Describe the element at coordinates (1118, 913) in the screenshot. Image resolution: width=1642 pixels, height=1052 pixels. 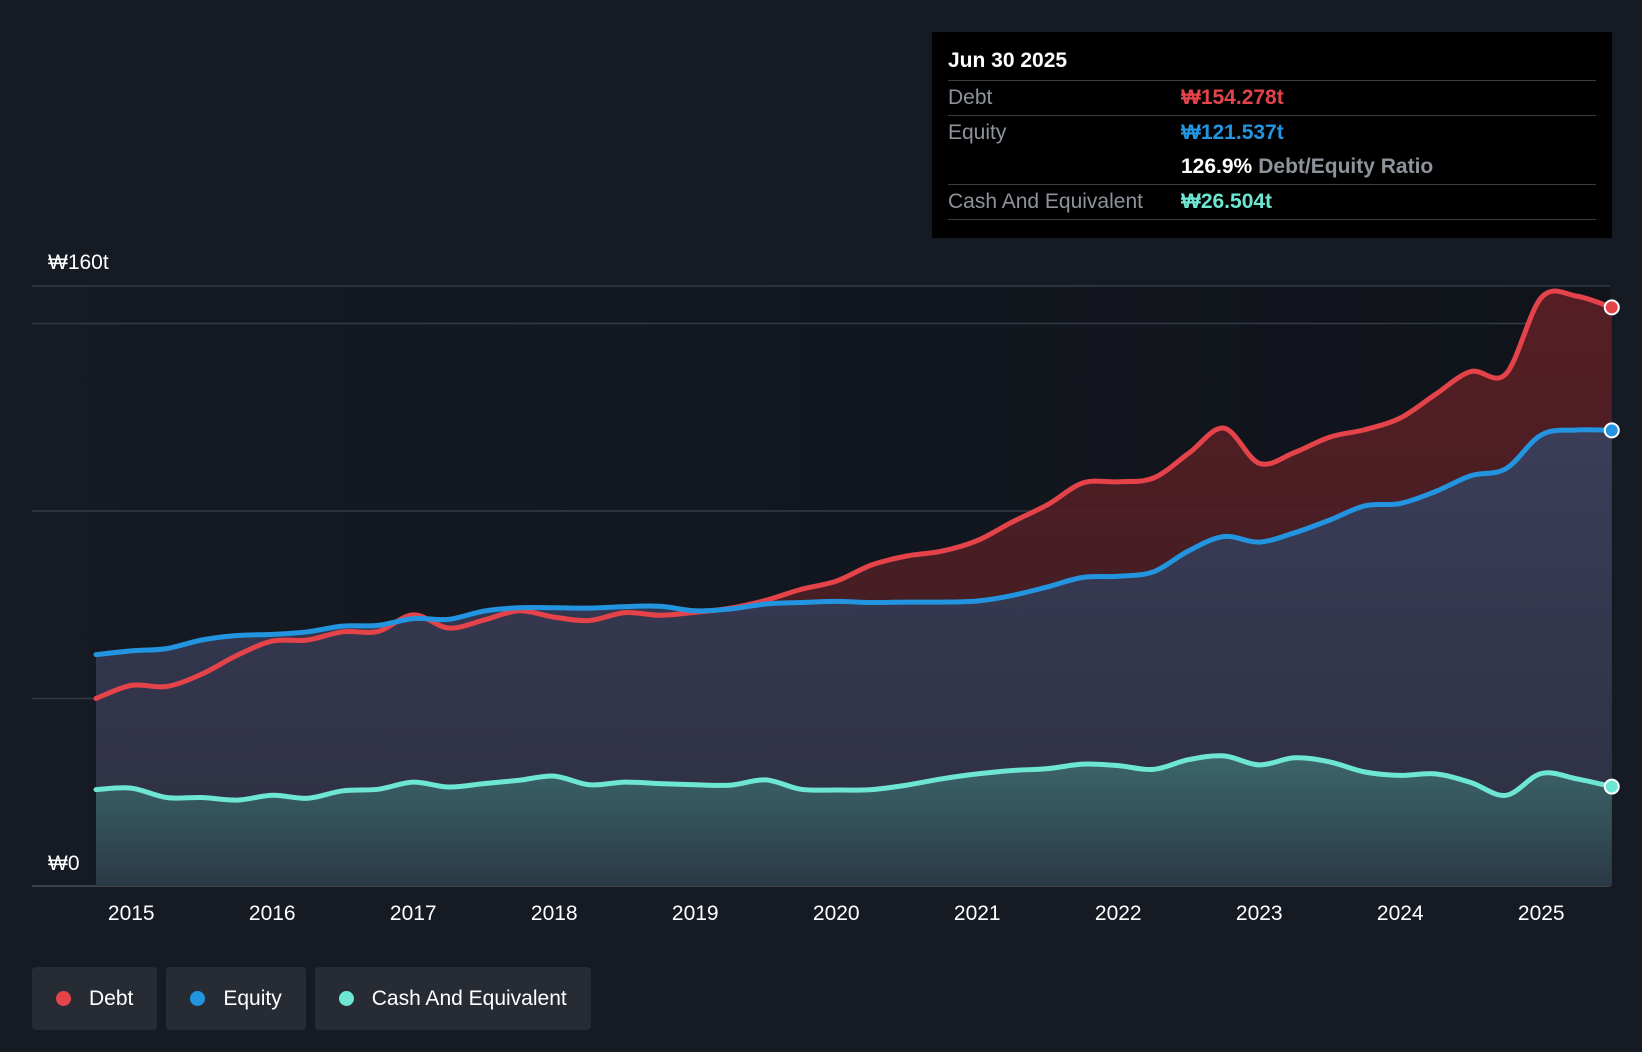
I see `x-tick-label-2022: 2022` at that location.